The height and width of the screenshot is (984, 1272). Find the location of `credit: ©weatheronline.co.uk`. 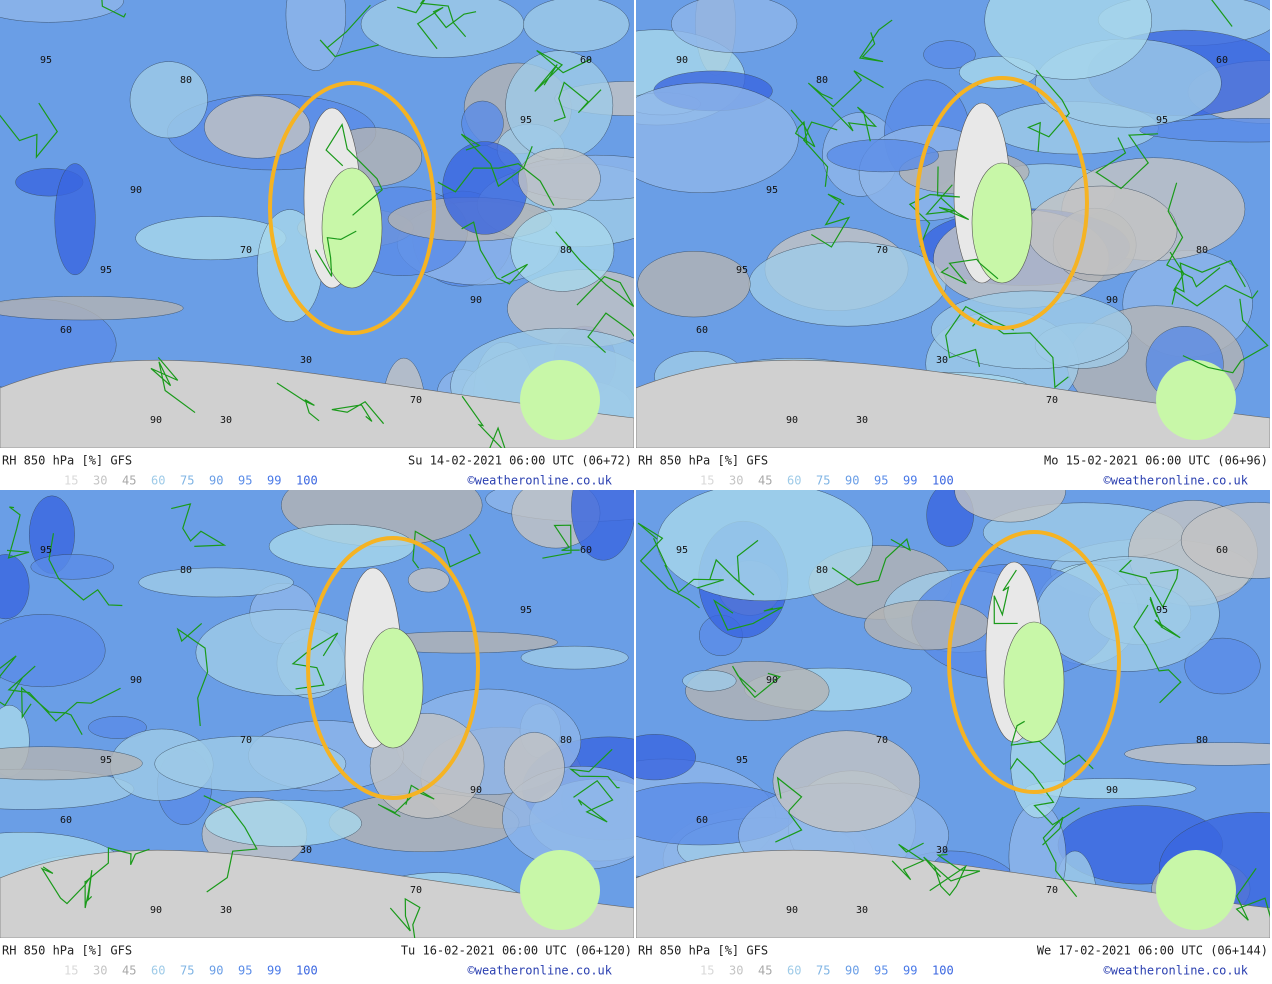

credit: ©weatheronline.co.uk is located at coordinates (540, 481).